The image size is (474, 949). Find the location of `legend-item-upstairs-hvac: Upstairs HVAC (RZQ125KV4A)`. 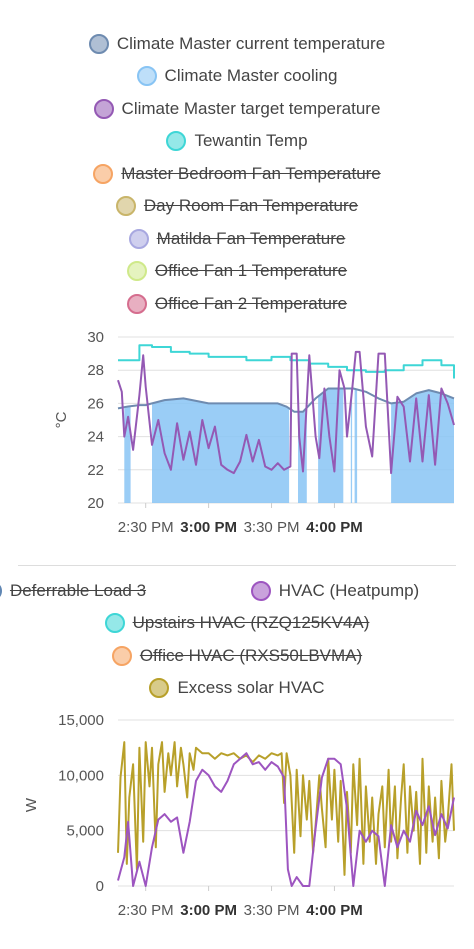

legend-item-upstairs-hvac: Upstairs HVAC (RZQ125KV4A) is located at coordinates (237, 623).